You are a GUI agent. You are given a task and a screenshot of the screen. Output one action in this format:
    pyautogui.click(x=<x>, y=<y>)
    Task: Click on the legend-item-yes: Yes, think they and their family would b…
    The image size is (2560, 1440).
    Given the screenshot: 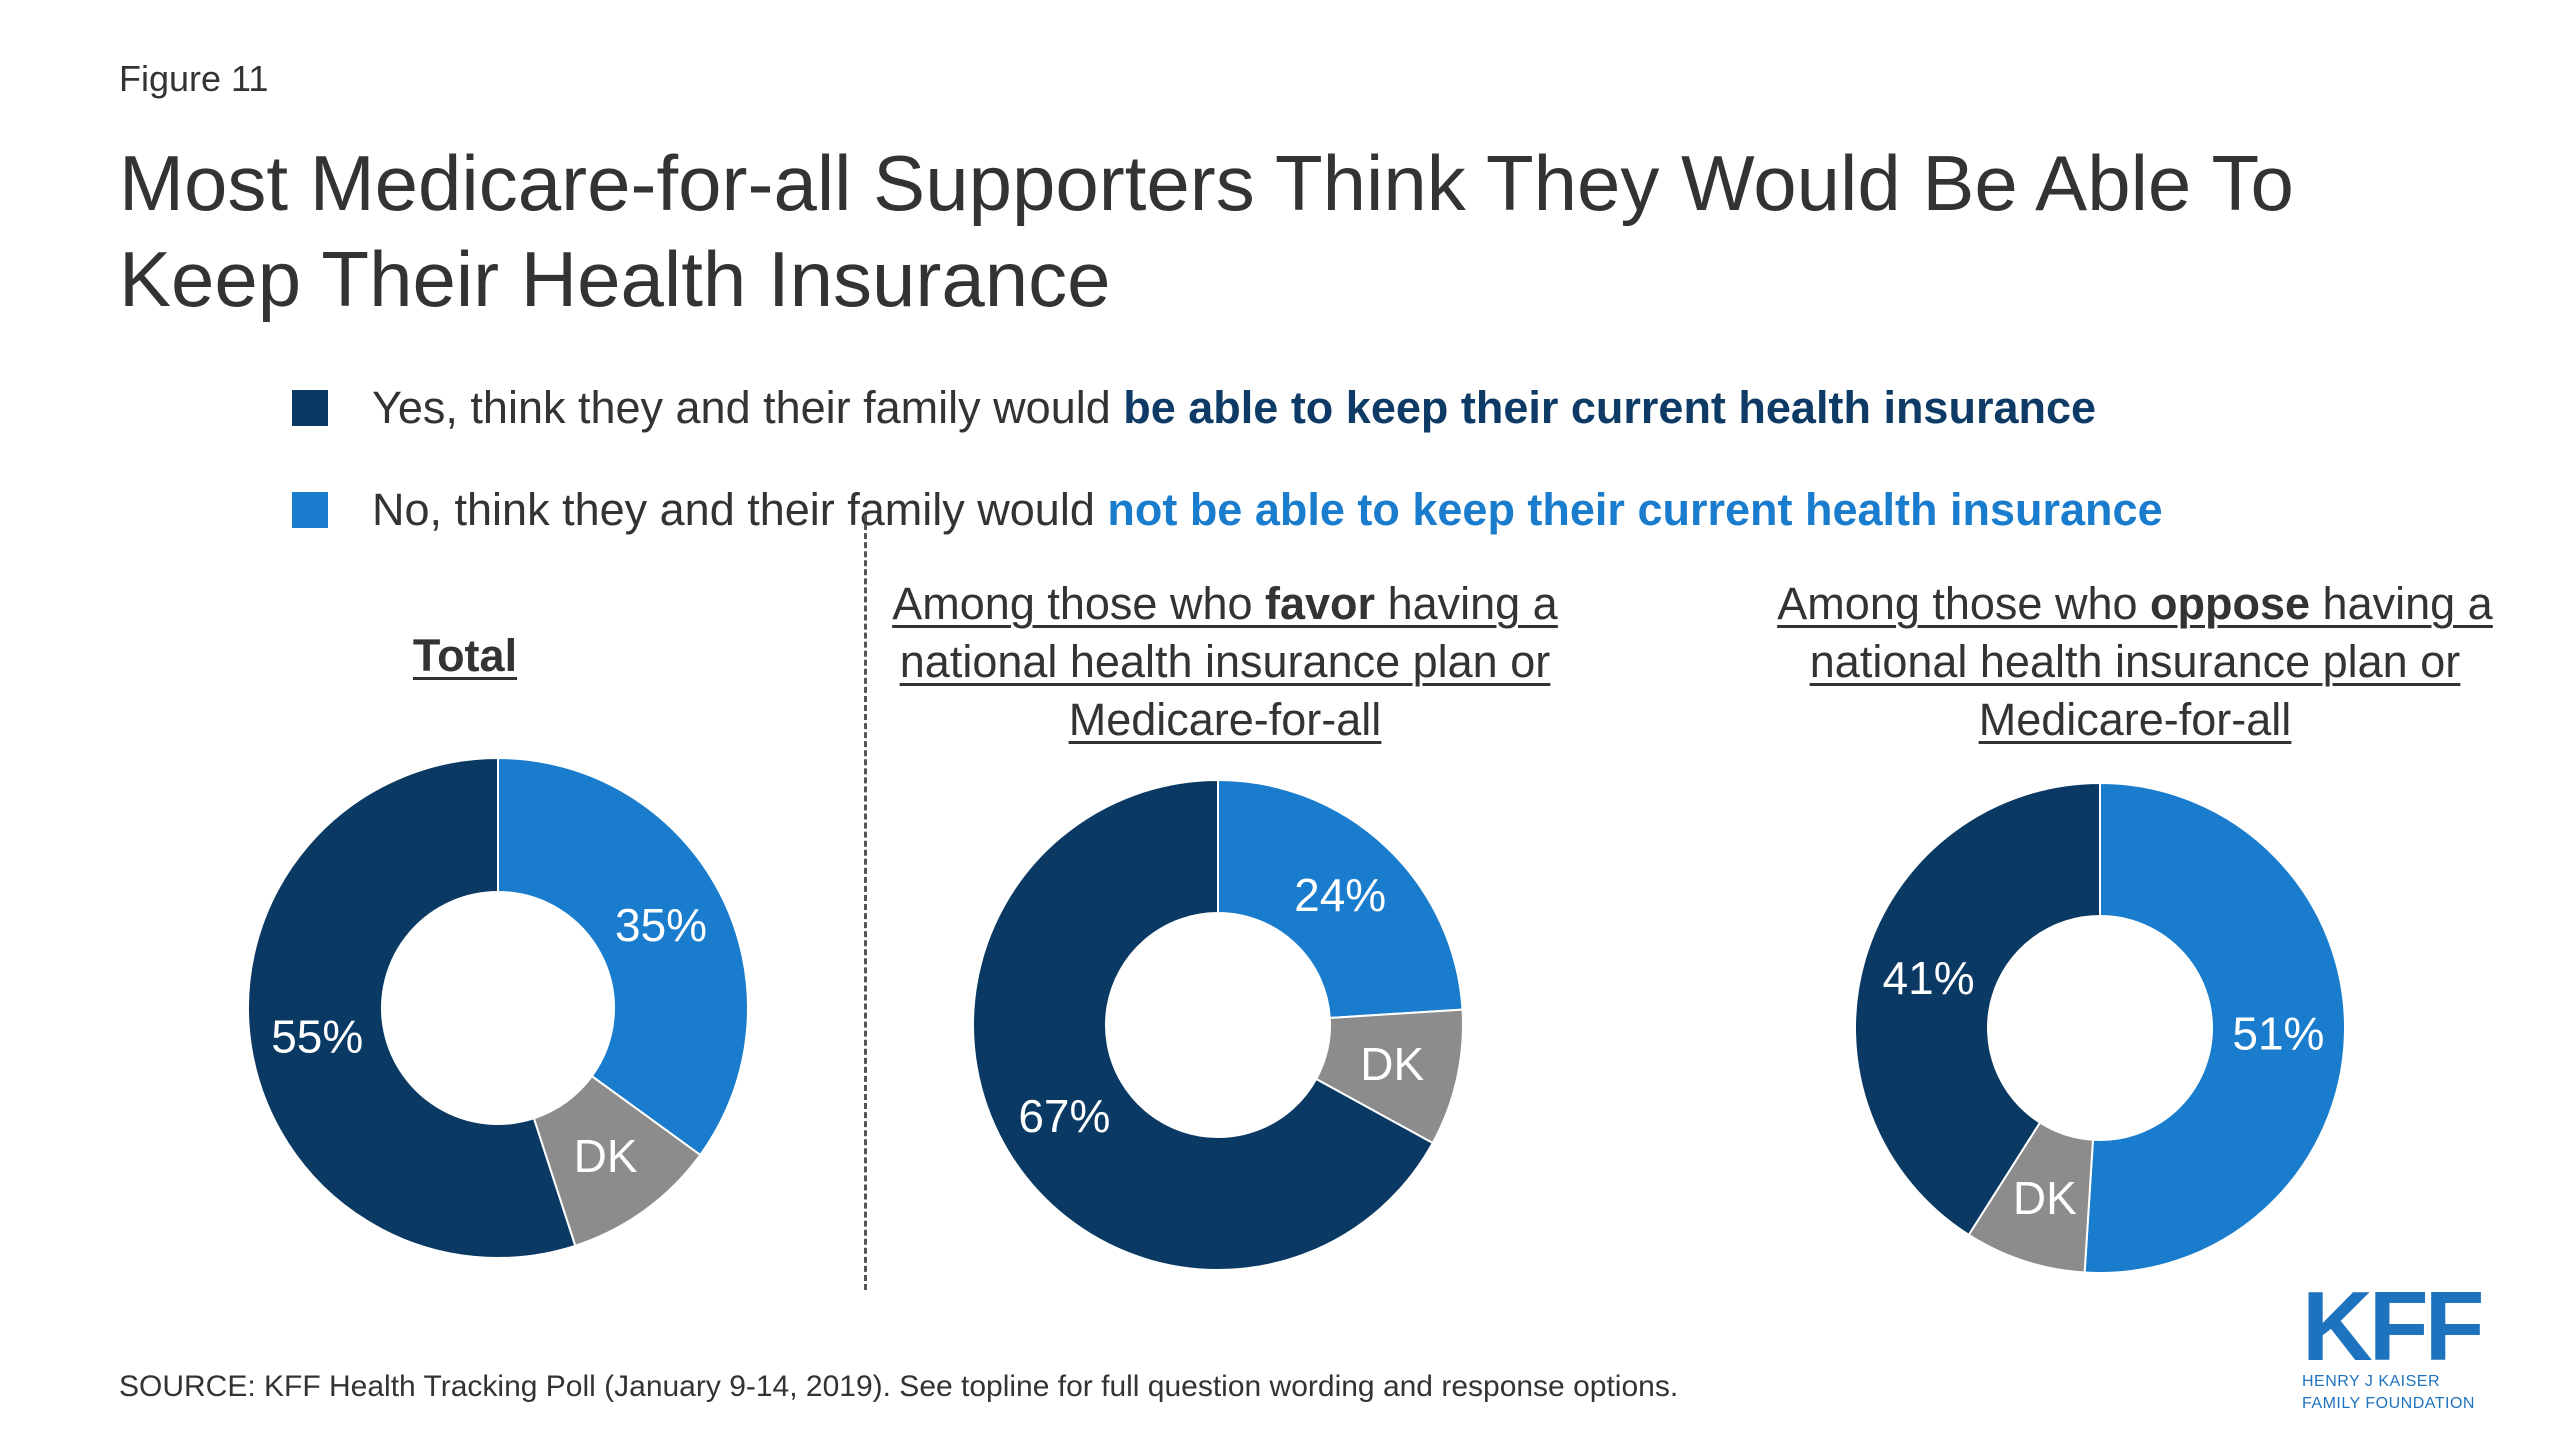 What is the action you would take?
    pyautogui.click(x=1227, y=408)
    